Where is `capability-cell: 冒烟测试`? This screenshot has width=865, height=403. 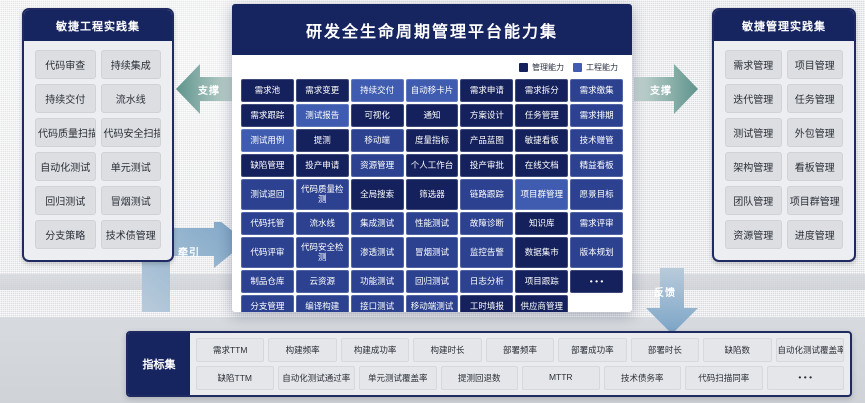
capability-cell: 冒烟测试 is located at coordinates (432, 253).